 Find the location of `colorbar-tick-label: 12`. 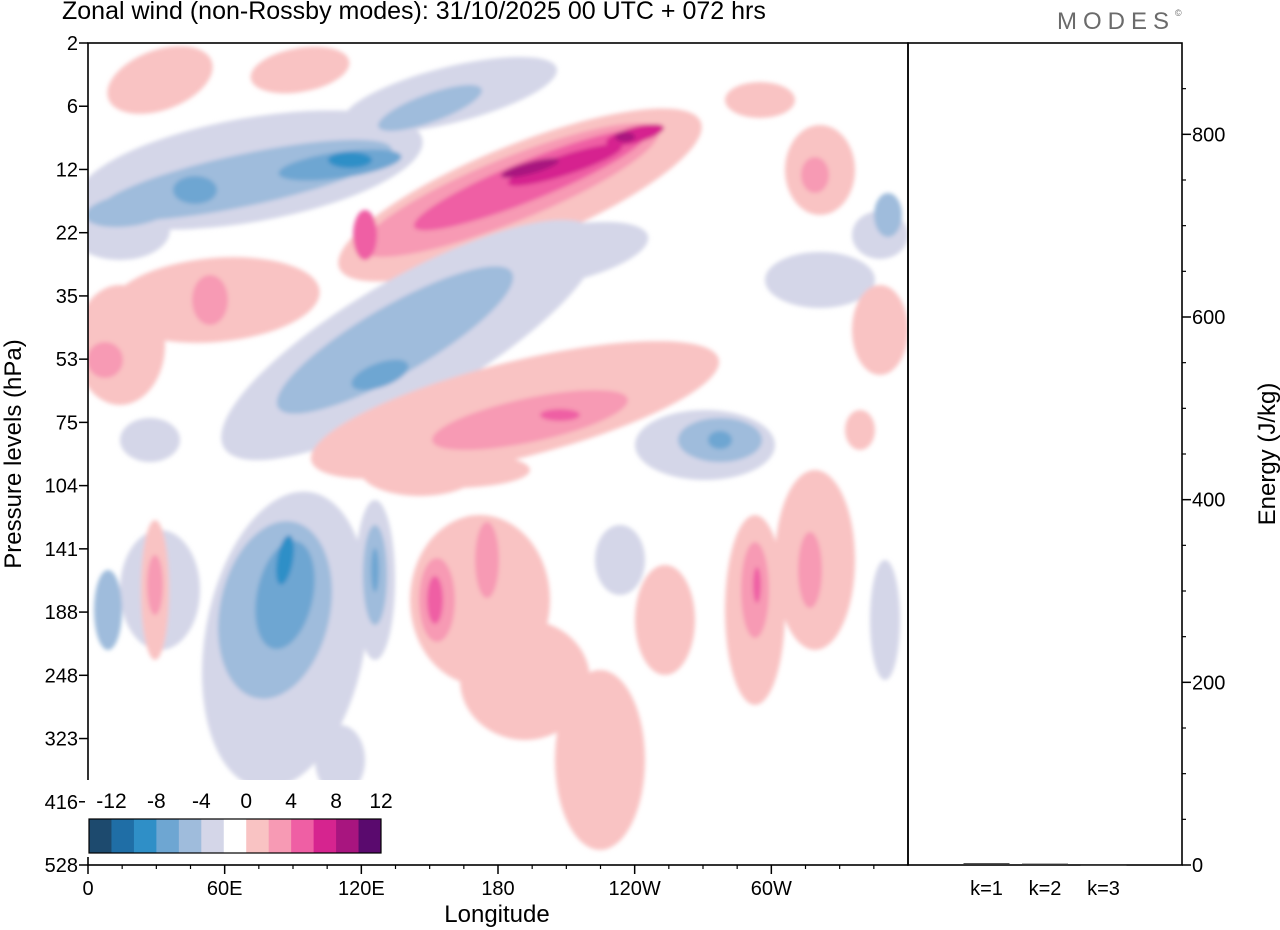

colorbar-tick-label: 12 is located at coordinates (380, 801).